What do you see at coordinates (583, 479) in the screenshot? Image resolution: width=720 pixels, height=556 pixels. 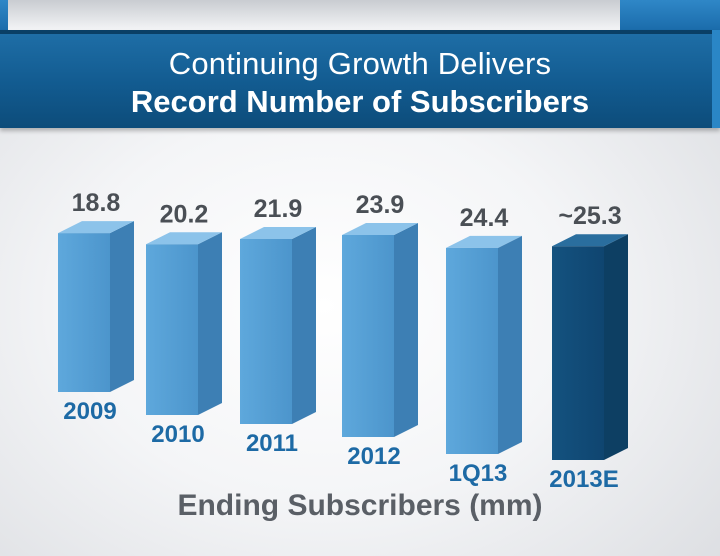 I see `x-tick-label: 2013E` at bounding box center [583, 479].